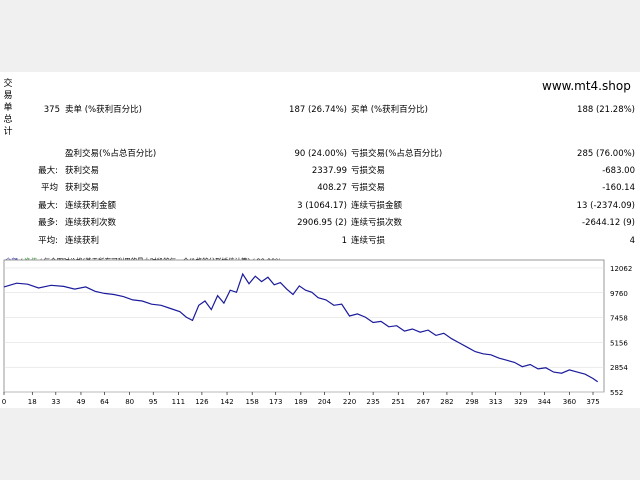 The width and height of the screenshot is (640, 480). I want to click on x-tick-label: 329, so click(520, 402).